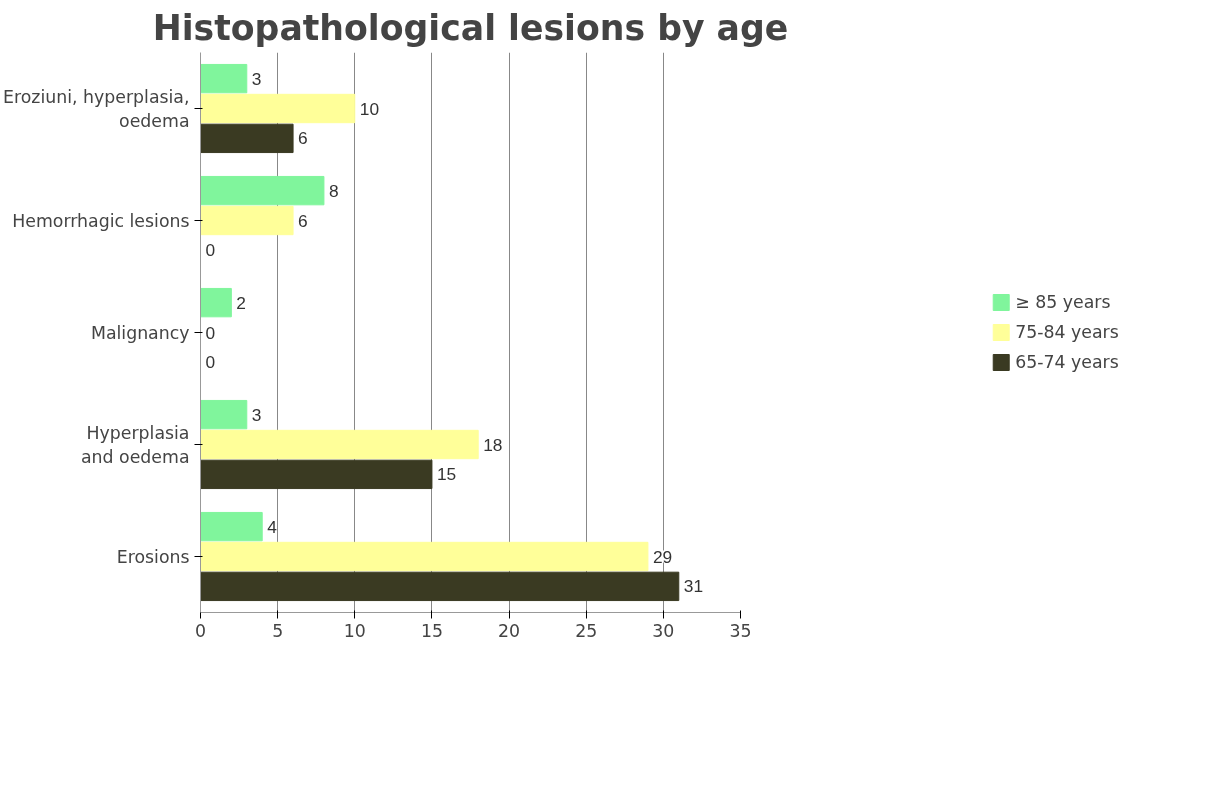  I want to click on x-tick-label: 5, so click(278, 630).